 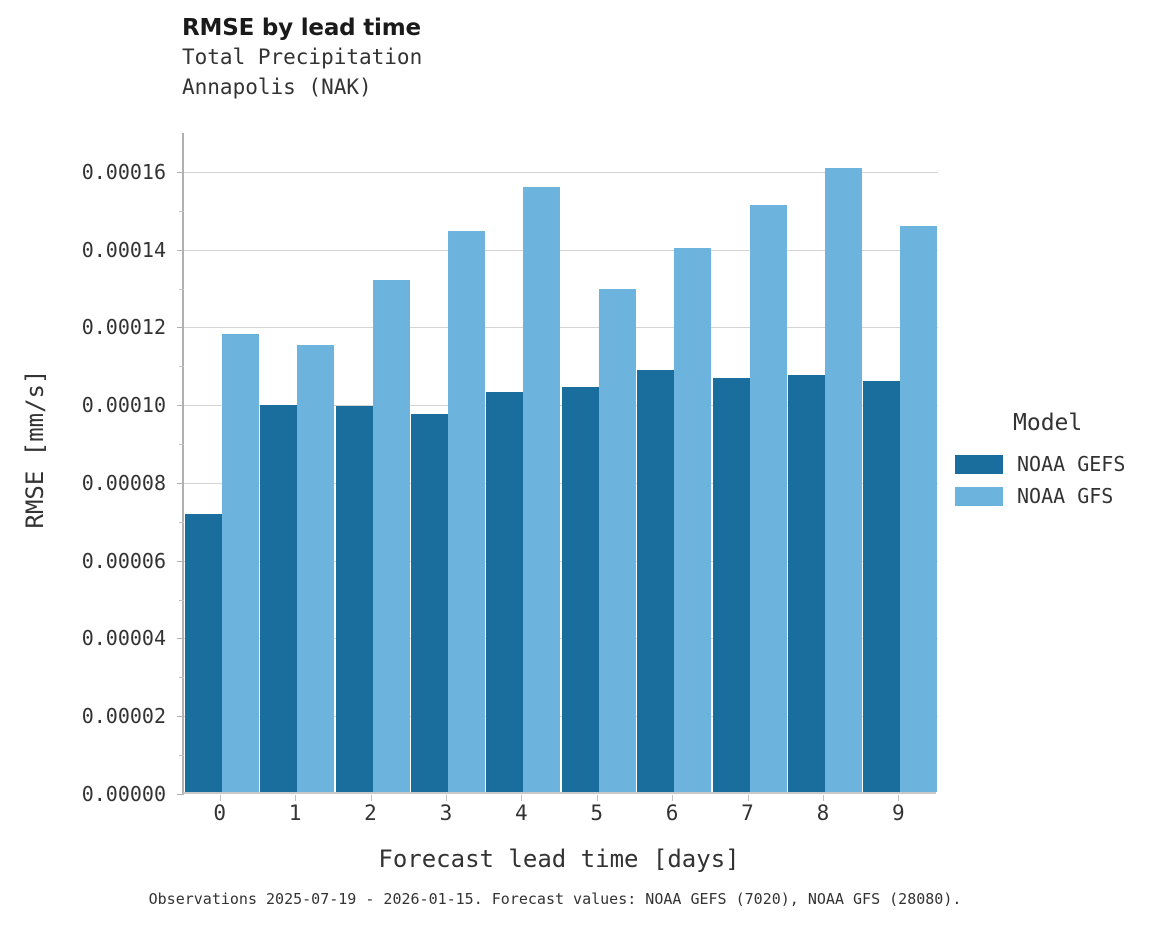 I want to click on chart-subtitle-location: Annapolis (NAK), so click(x=277, y=87).